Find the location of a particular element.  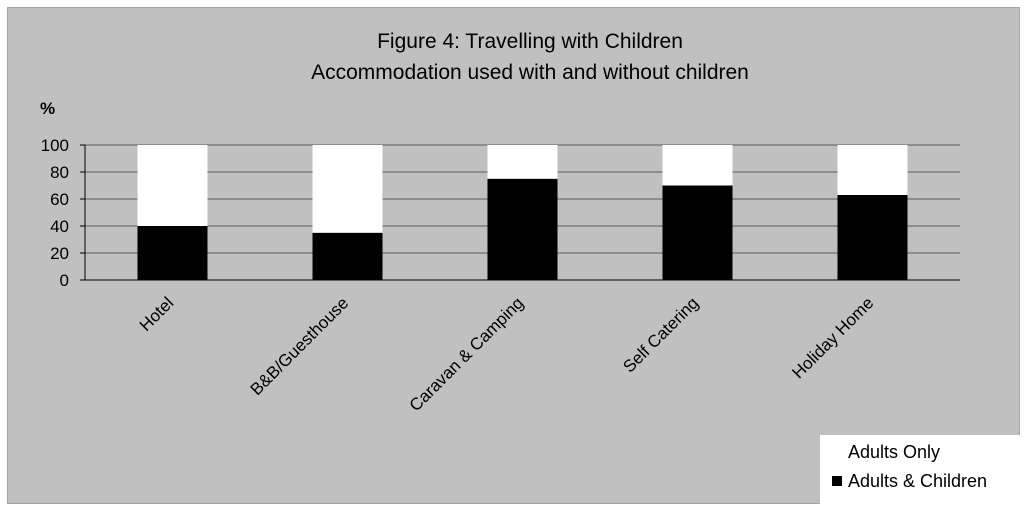

y-tick-labels: 0 20 40 60 80 100 is located at coordinates (55, 213).